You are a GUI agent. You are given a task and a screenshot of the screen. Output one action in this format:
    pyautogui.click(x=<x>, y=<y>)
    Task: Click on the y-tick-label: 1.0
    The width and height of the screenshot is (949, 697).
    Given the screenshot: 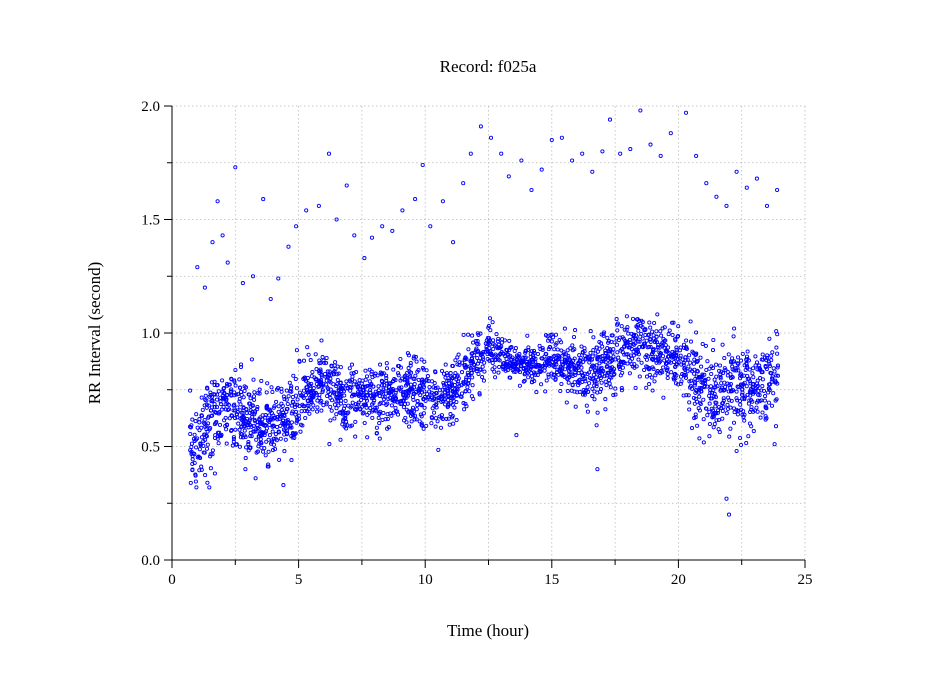 What is the action you would take?
    pyautogui.click(x=150, y=334)
    